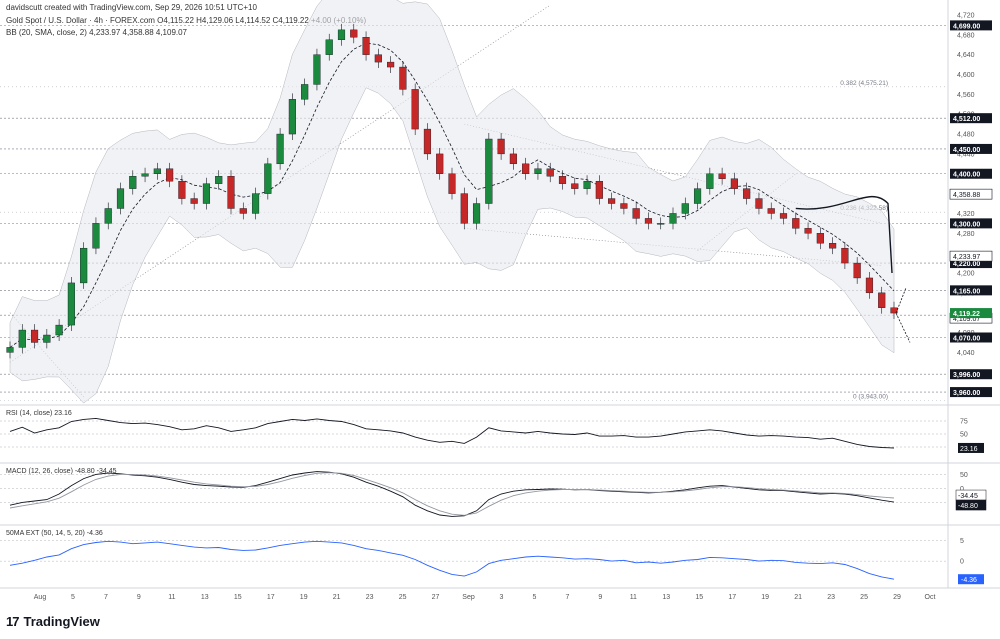 The width and height of the screenshot is (1000, 639). What do you see at coordinates (61, 621) in the screenshot?
I see `tradingview-wordmark: TradingView` at bounding box center [61, 621].